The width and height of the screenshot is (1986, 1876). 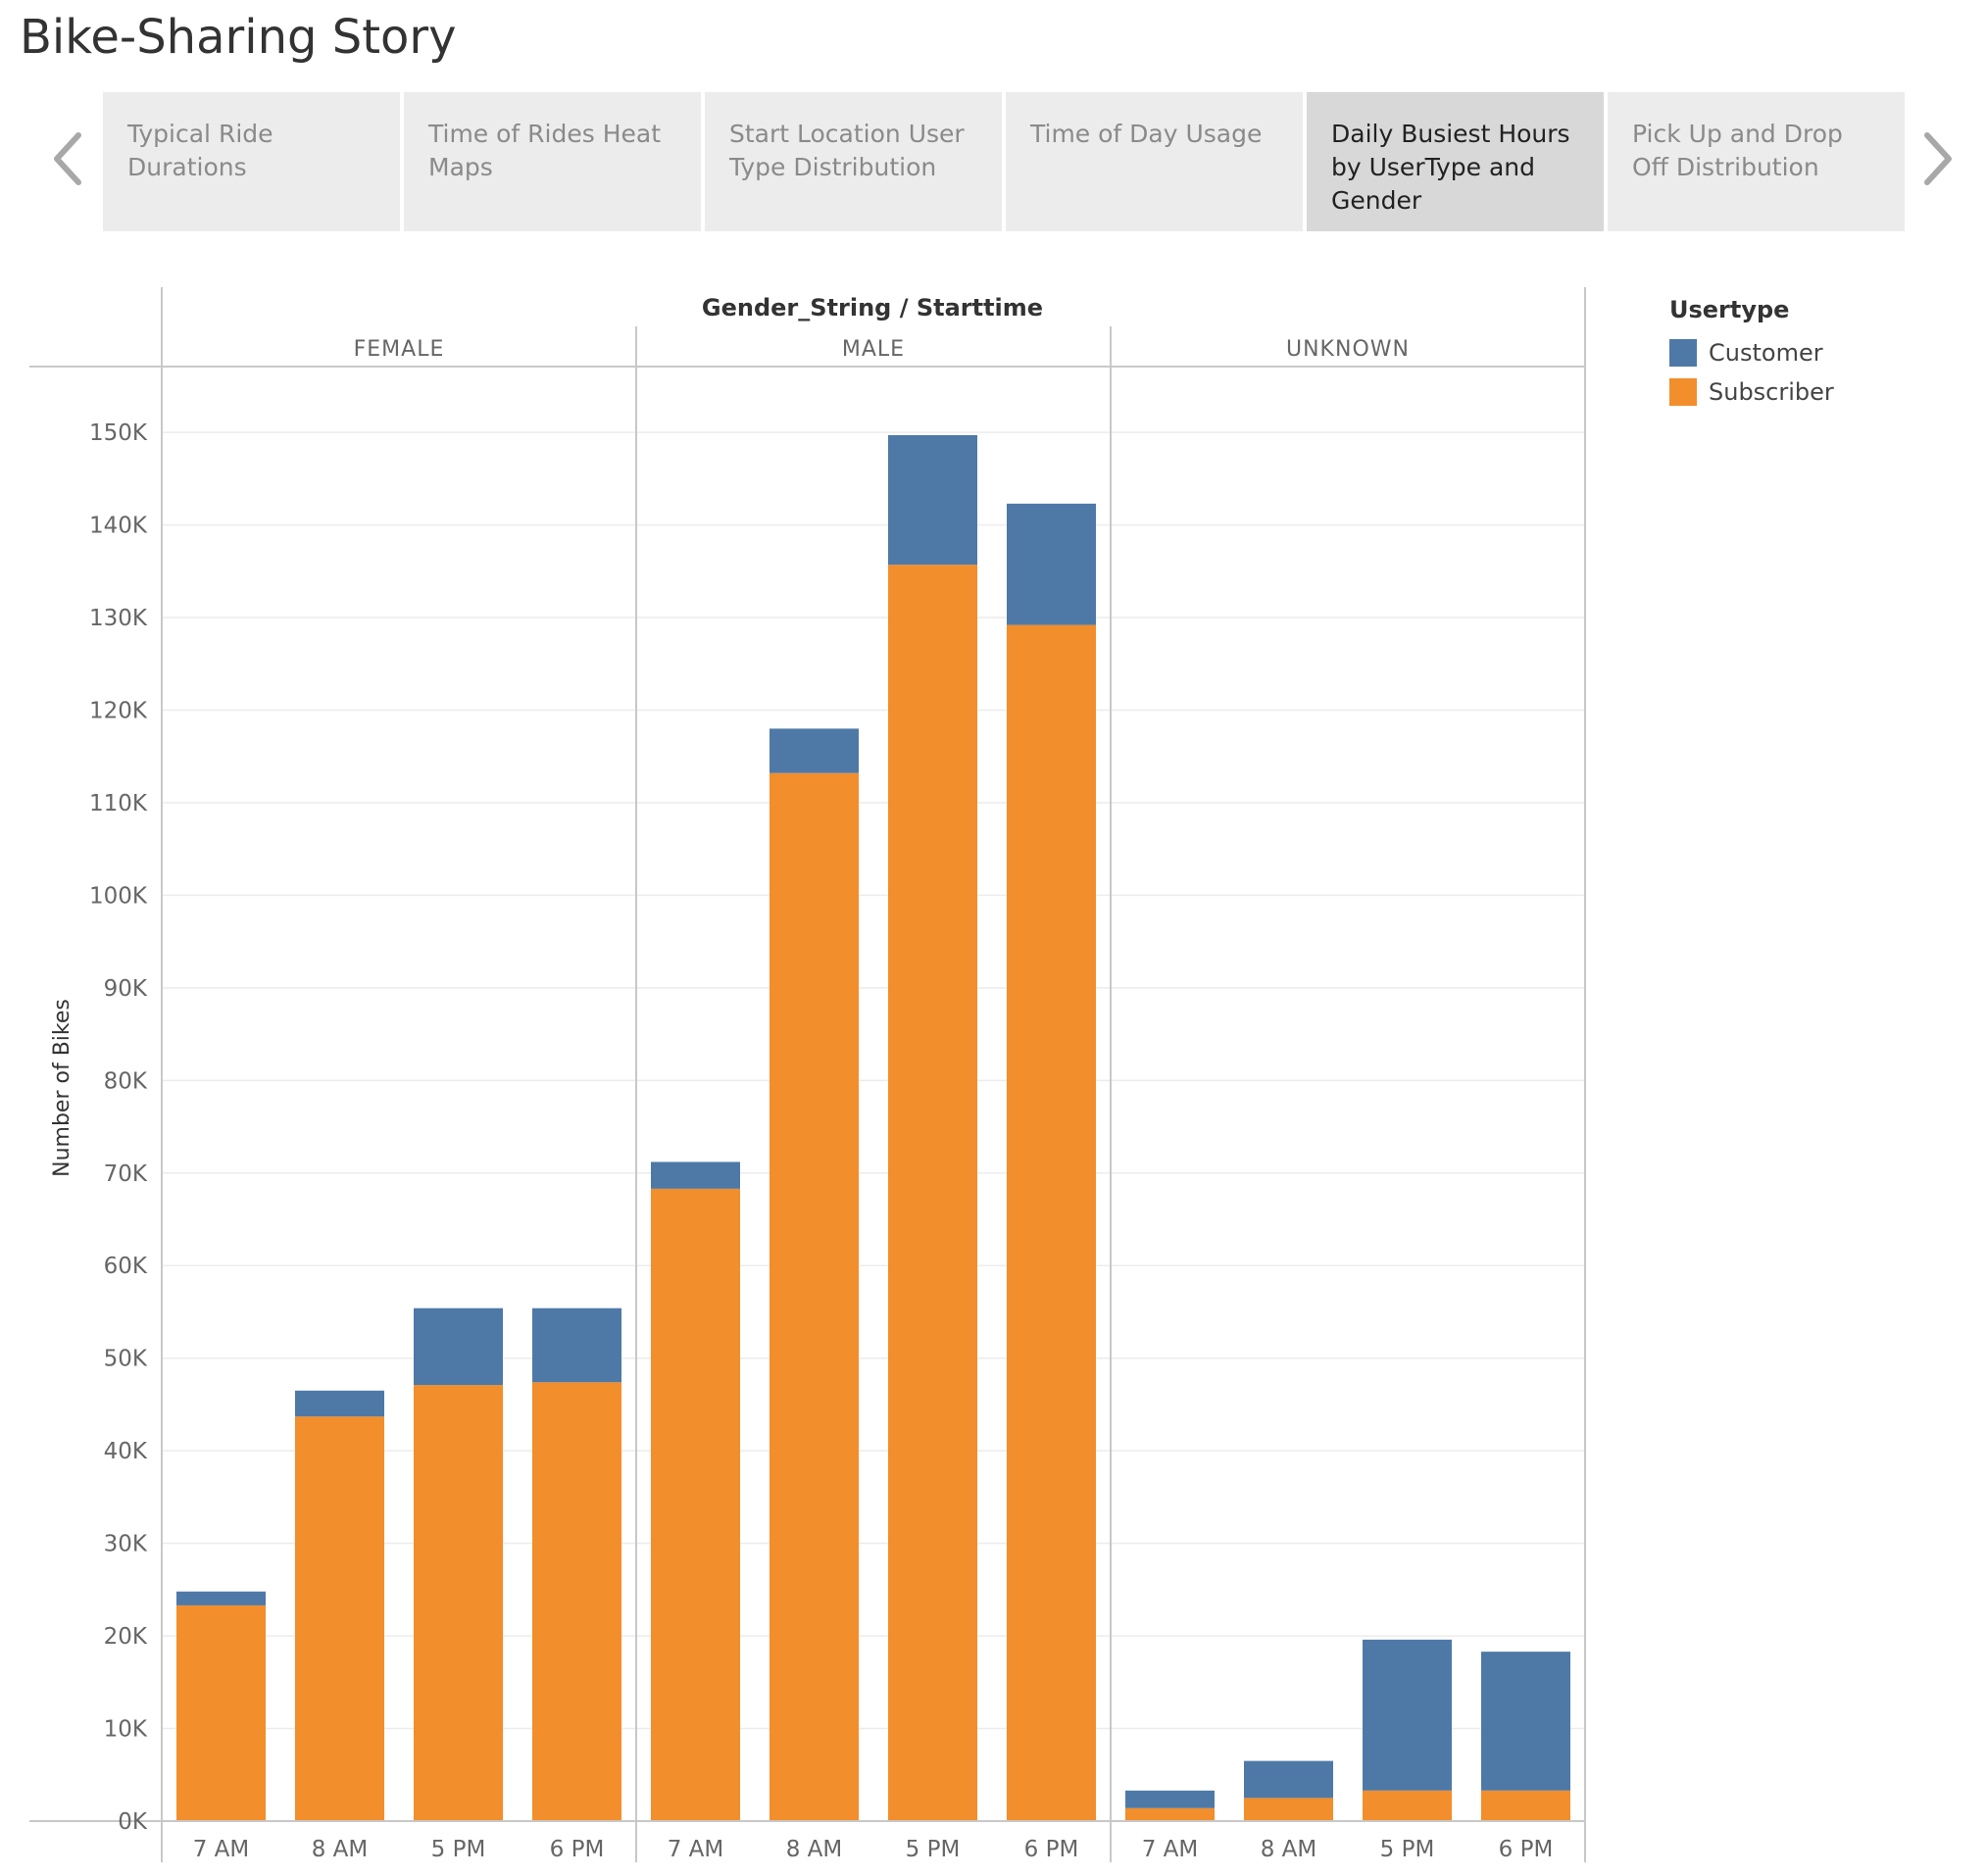 What do you see at coordinates (118, 527) in the screenshot?
I see `y-tick-label: 140K` at bounding box center [118, 527].